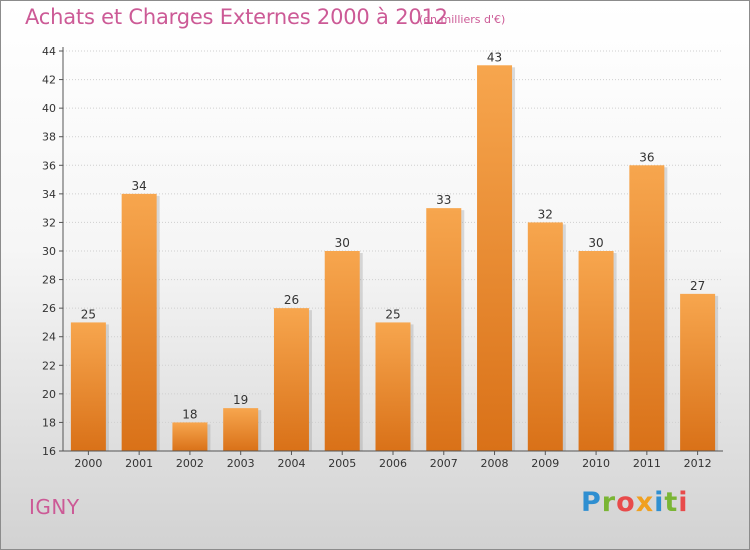  Describe the element at coordinates (49, 251) in the screenshot. I see `y-tick-label: 30` at that location.